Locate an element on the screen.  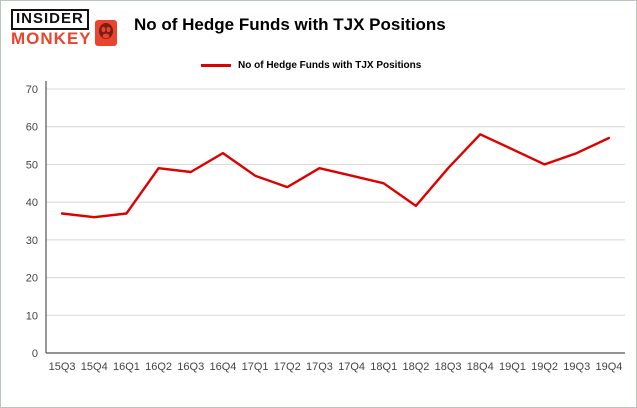
x-tick-label: 18Q1 is located at coordinates (383, 367).